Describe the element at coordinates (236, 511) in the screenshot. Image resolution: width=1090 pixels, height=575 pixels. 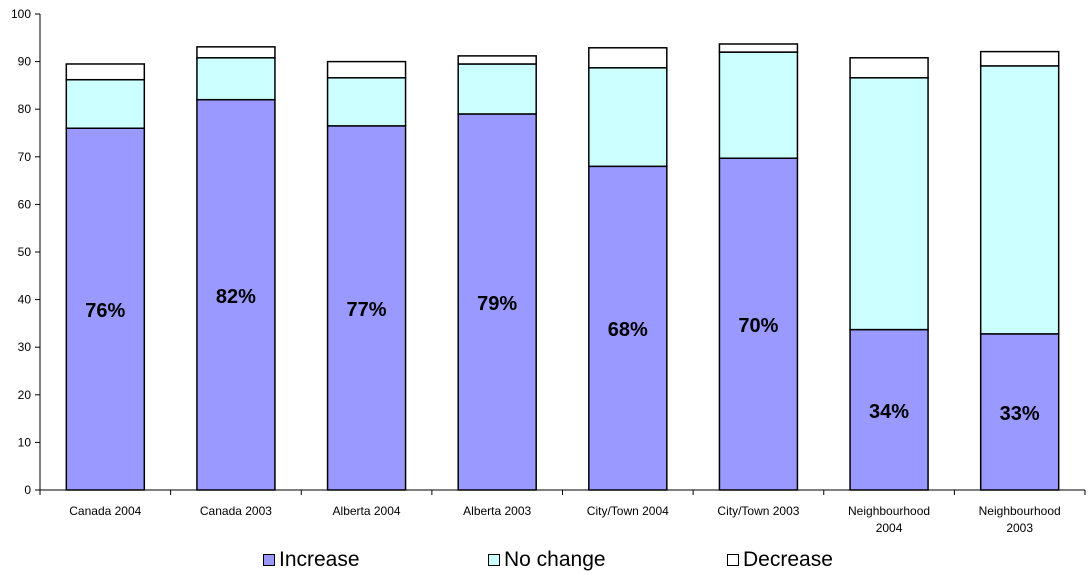
I see `x-tick-label: Canada 2003` at that location.